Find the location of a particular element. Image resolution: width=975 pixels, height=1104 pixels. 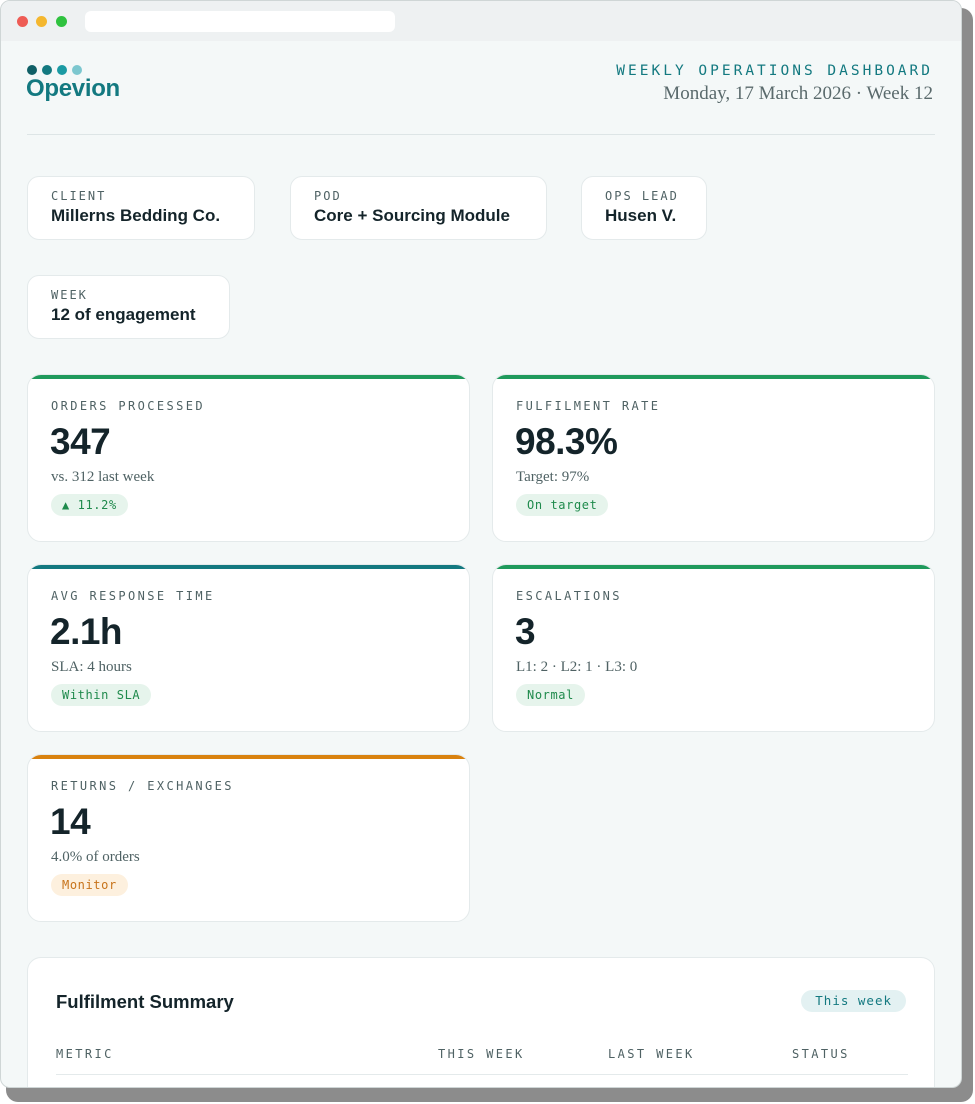

status-badge: Normal is located at coordinates (550, 695).